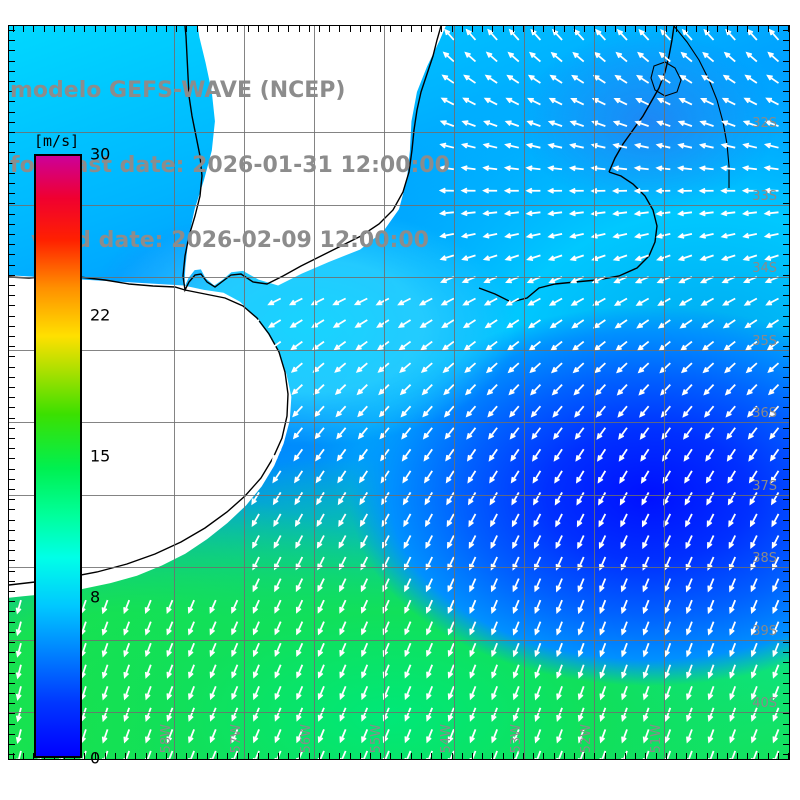  What do you see at coordinates (764, 341) in the screenshot?
I see `latitude-label: 35S` at bounding box center [764, 341].